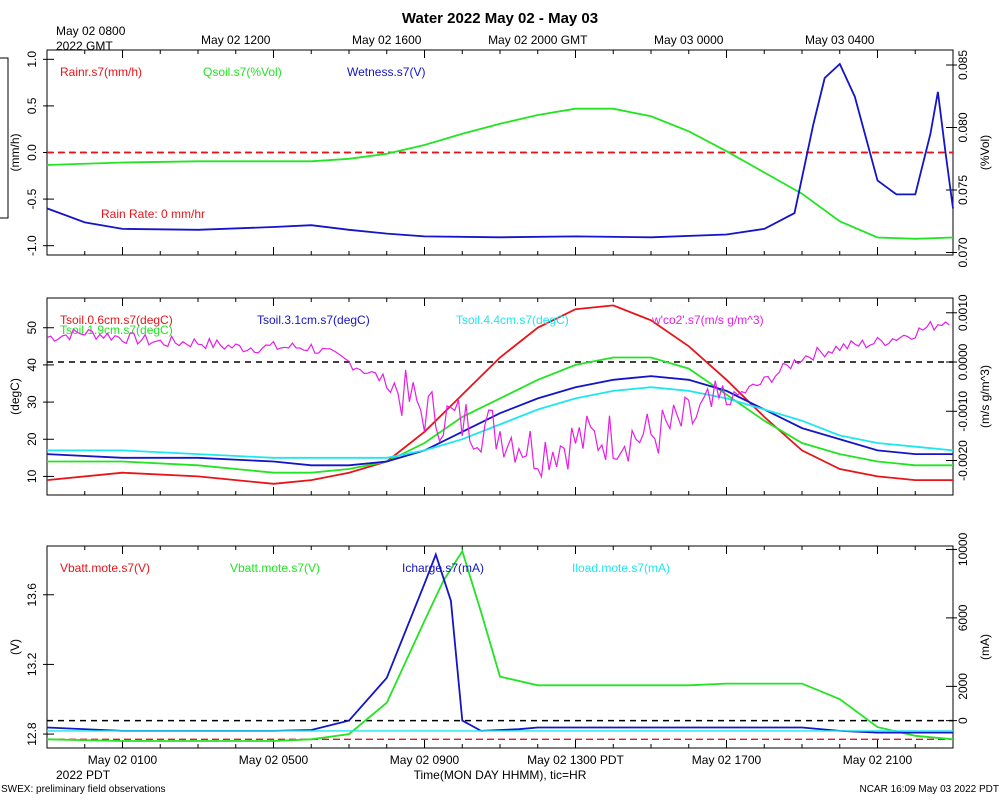 The image size is (1000, 800). Describe the element at coordinates (32, 595) in the screenshot. I see `left-tick-label: 13.6` at that location.